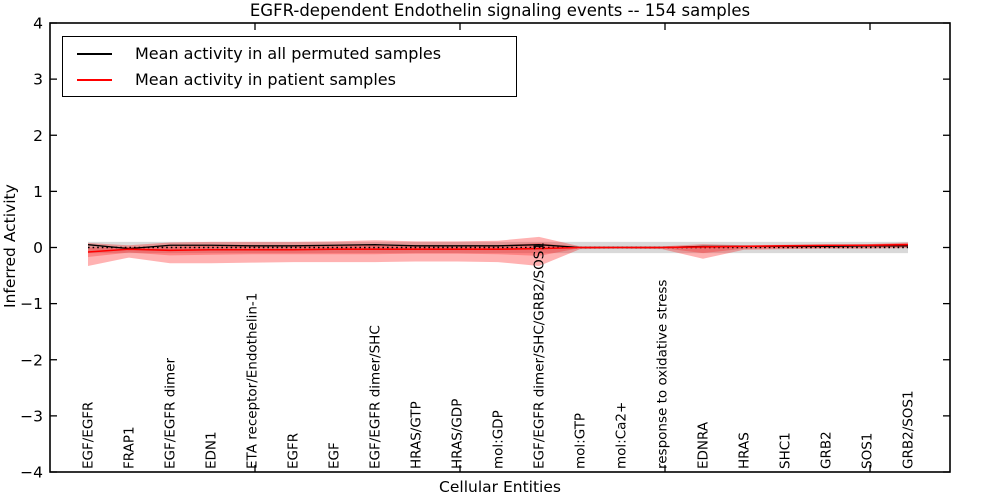 The width and height of the screenshot is (1000, 500). What do you see at coordinates (786, 450) in the screenshot?
I see `x-category-label: SHC1` at bounding box center [786, 450].